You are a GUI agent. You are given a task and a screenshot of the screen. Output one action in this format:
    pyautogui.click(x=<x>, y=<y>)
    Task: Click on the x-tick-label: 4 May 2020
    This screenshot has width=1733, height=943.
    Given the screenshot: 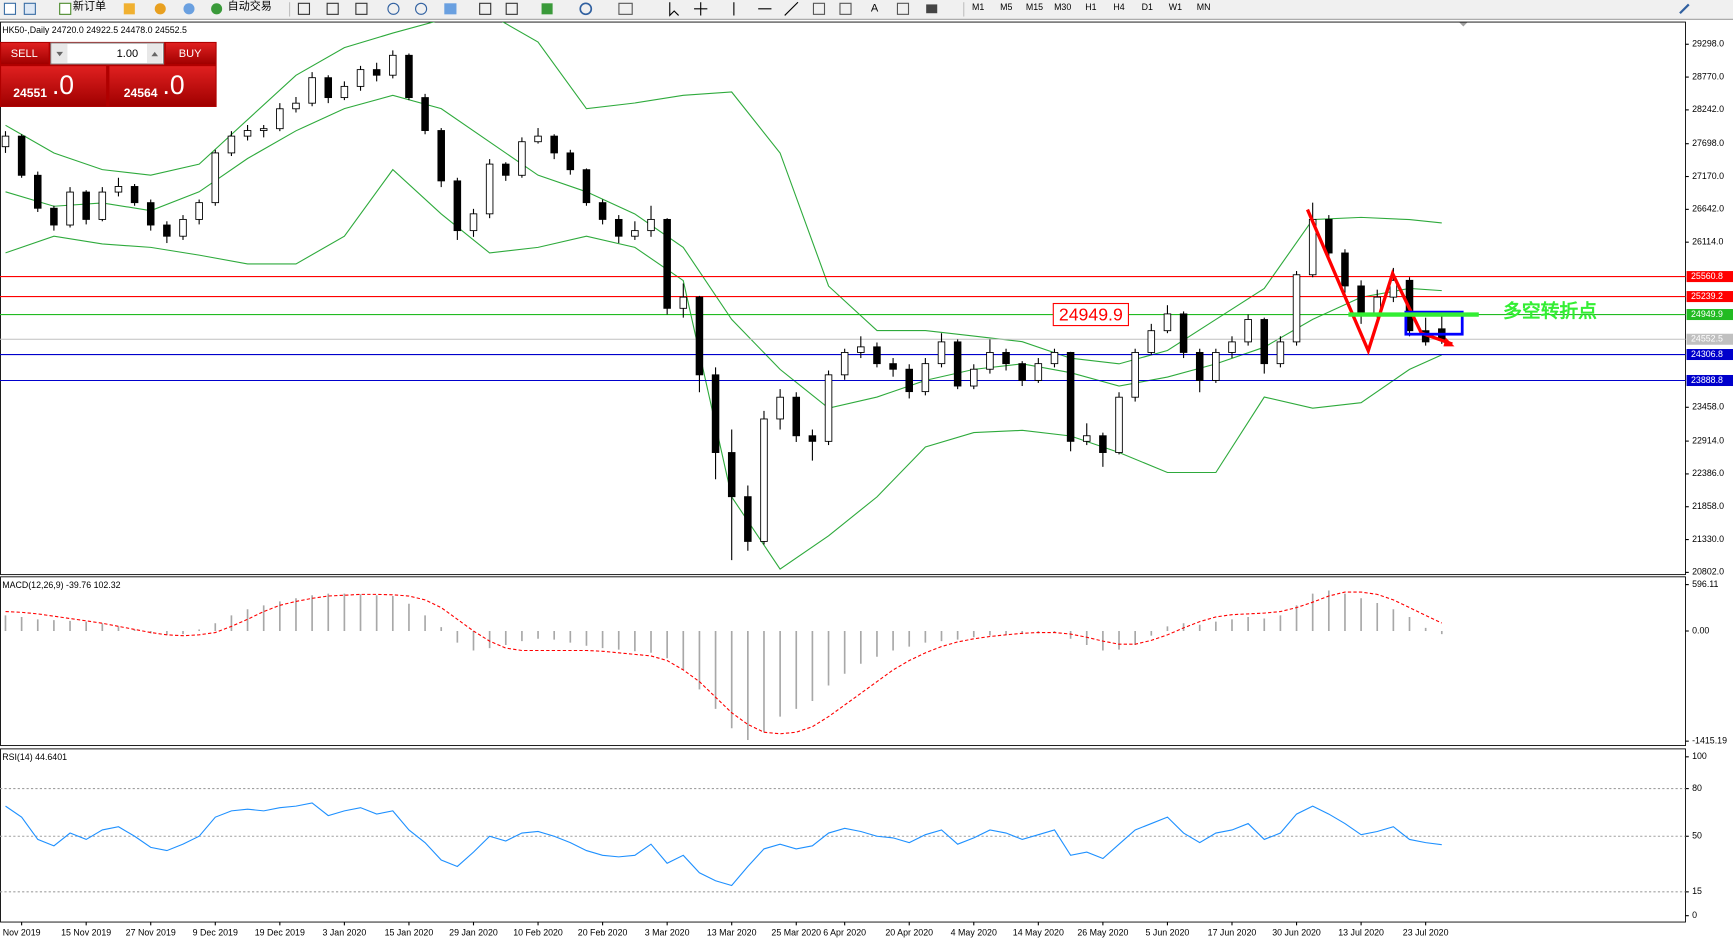 What is the action you would take?
    pyautogui.click(x=974, y=932)
    